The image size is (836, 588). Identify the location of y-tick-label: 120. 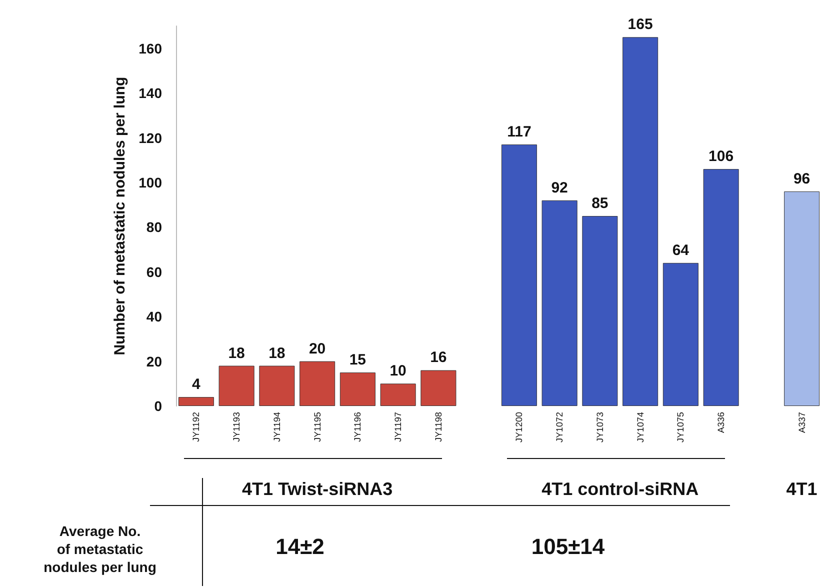
(150, 138).